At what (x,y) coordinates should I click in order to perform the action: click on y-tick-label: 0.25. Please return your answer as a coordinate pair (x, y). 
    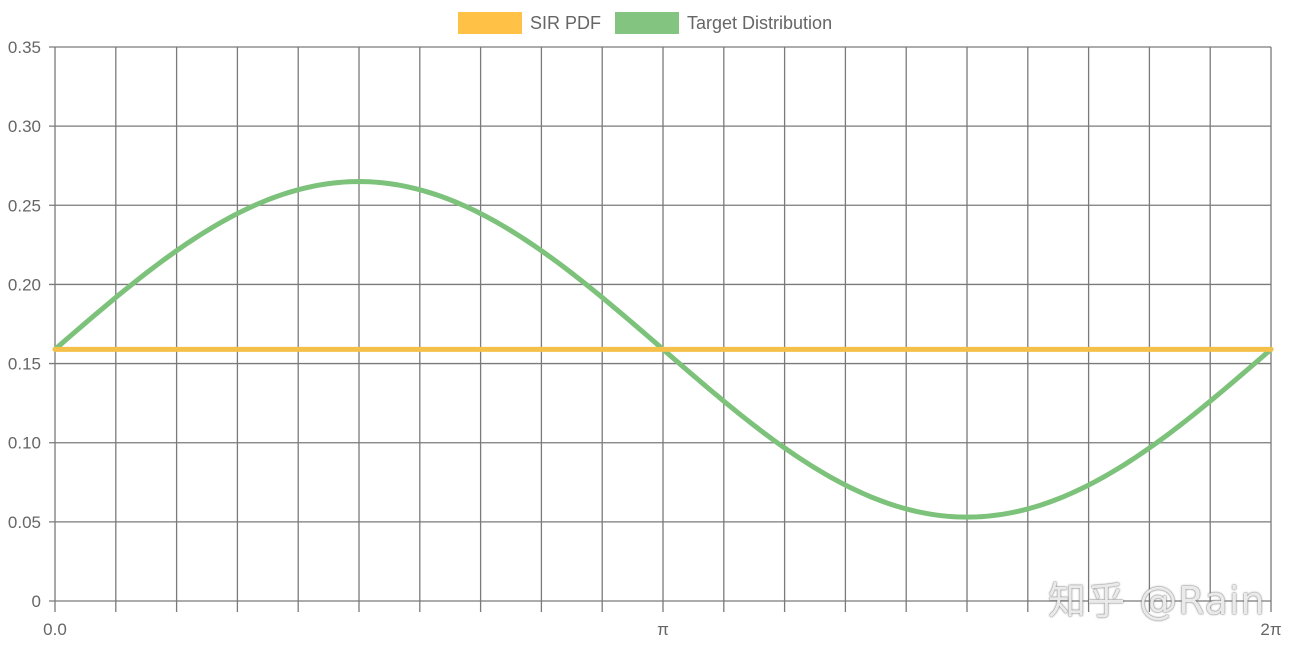
    Looking at the image, I should click on (24, 205).